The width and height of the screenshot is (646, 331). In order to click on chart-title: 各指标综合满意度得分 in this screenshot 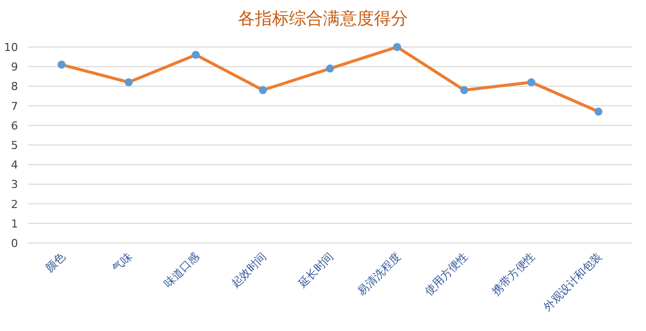, I will do `click(323, 19)`.